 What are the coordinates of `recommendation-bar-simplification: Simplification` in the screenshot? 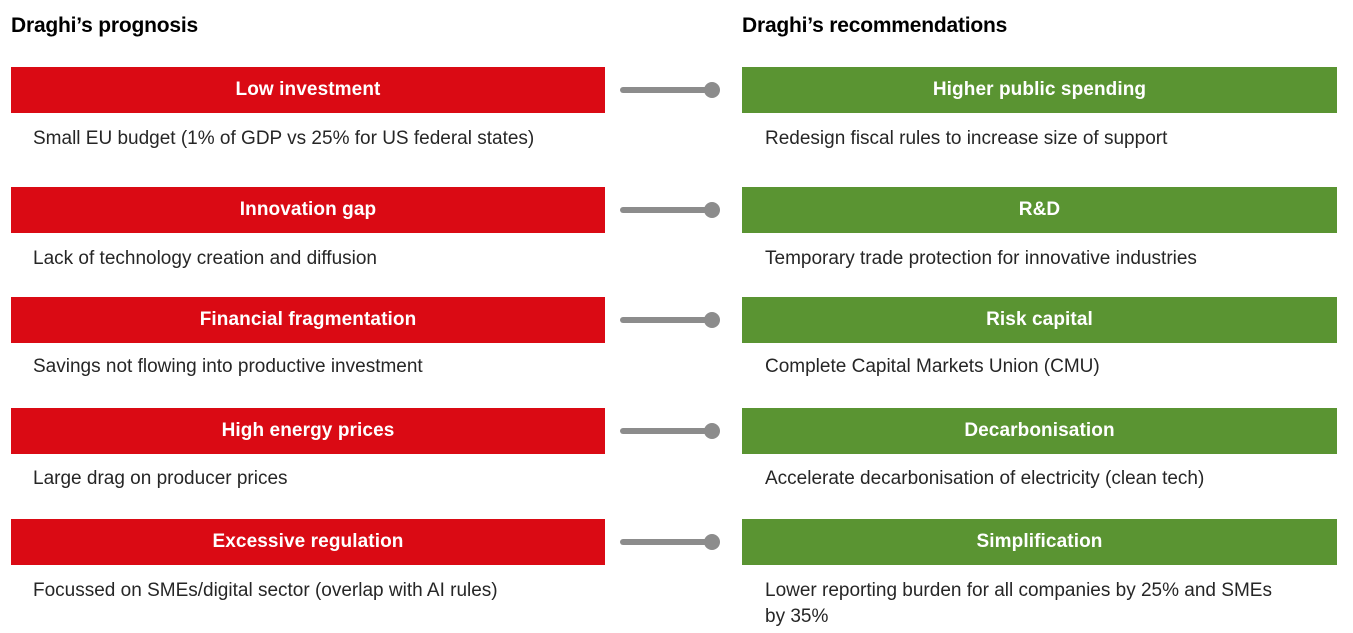 It's located at (1039, 542).